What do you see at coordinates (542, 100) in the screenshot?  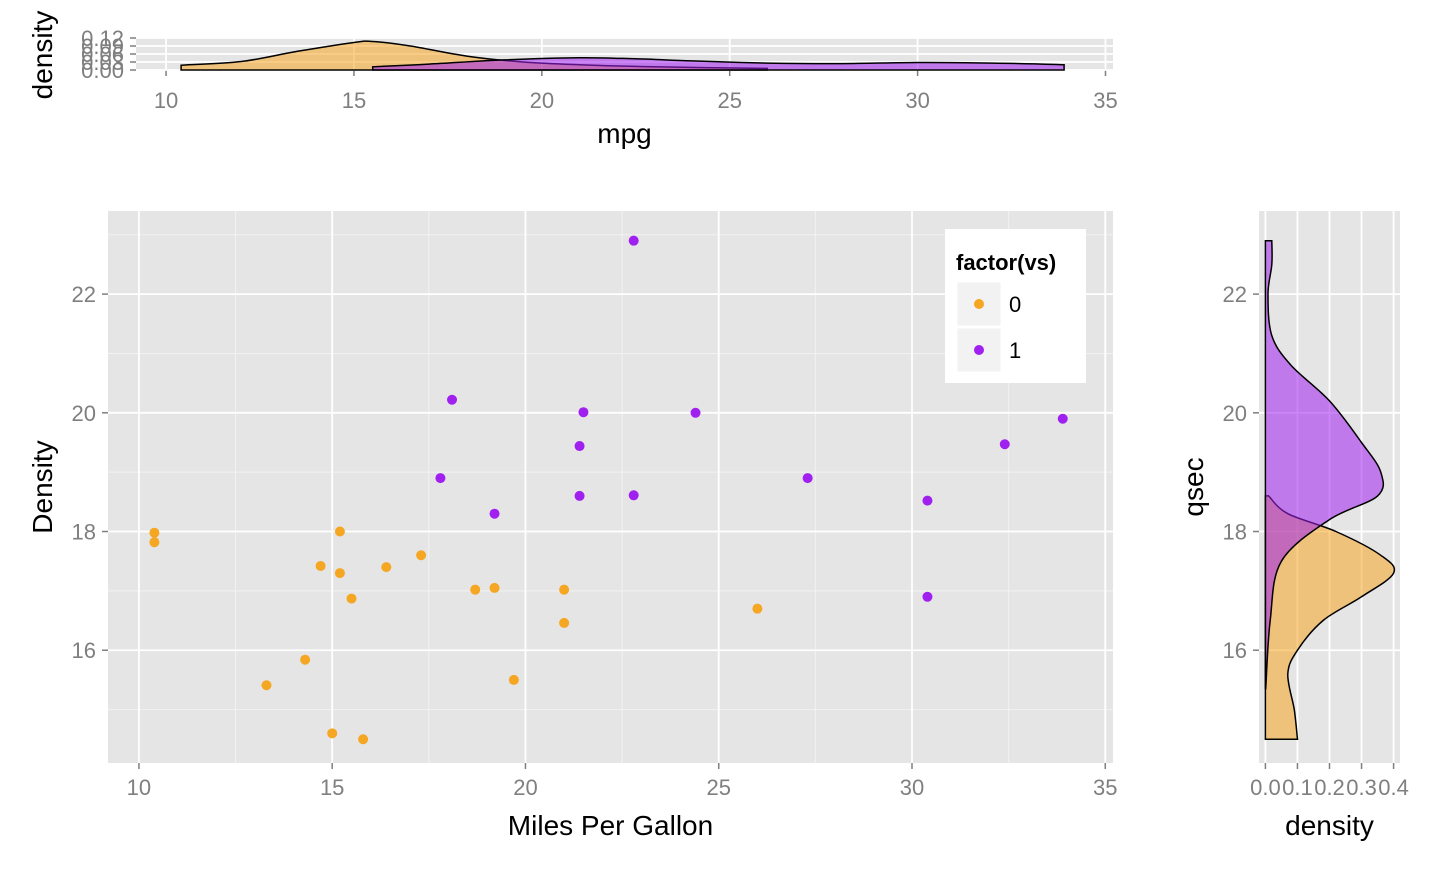 I see `top-density-x-tick-label: 20` at bounding box center [542, 100].